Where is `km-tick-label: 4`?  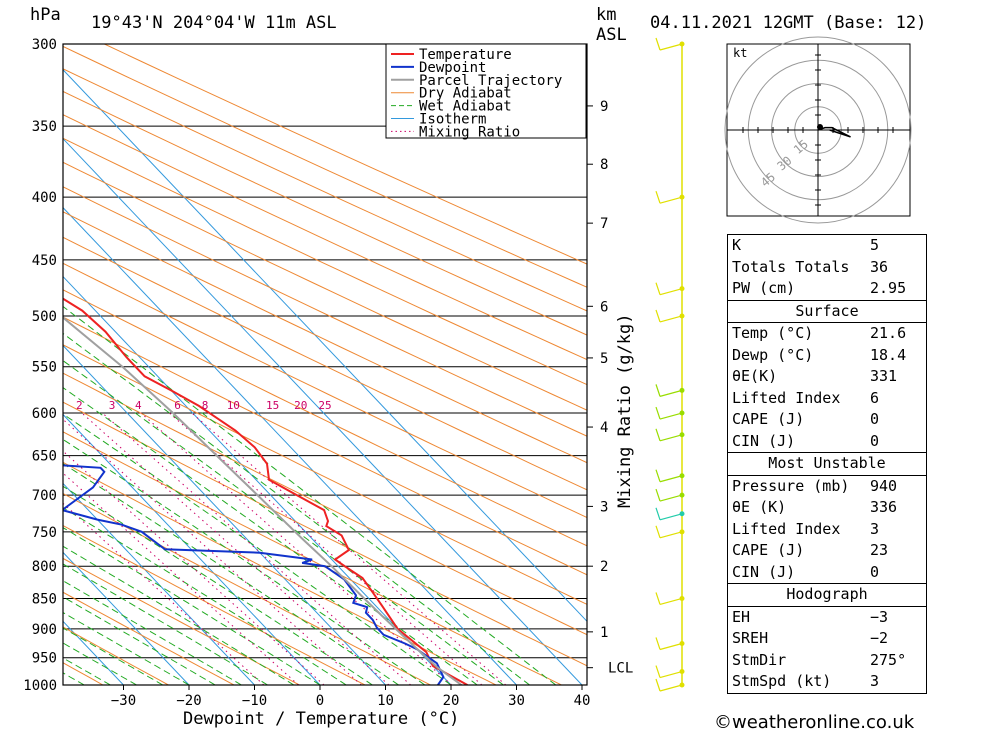
km-tick-label: 4 is located at coordinates (604, 428).